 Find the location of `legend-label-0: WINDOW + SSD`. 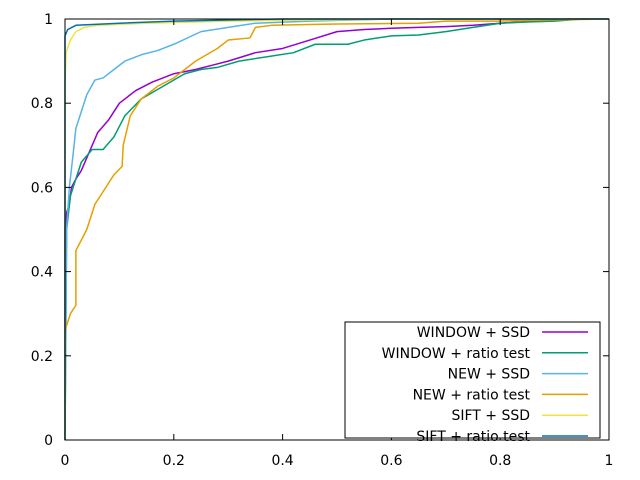

legend-label-0: WINDOW + SSD is located at coordinates (473, 333).